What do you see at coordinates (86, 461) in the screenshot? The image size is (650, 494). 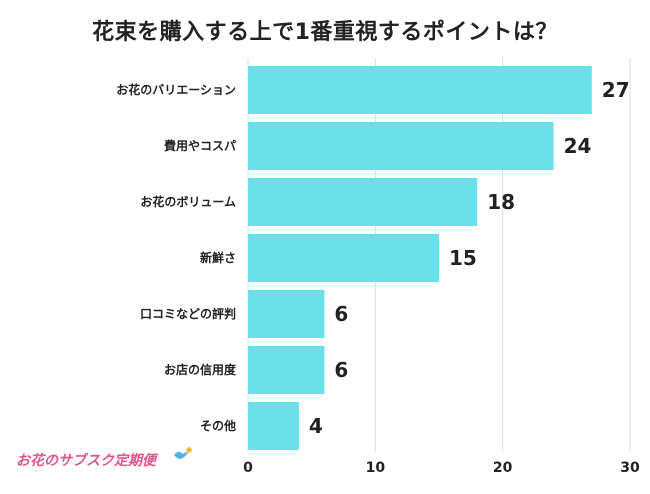 I see `brand-logo-text: お花のサブスク定期便` at bounding box center [86, 461].